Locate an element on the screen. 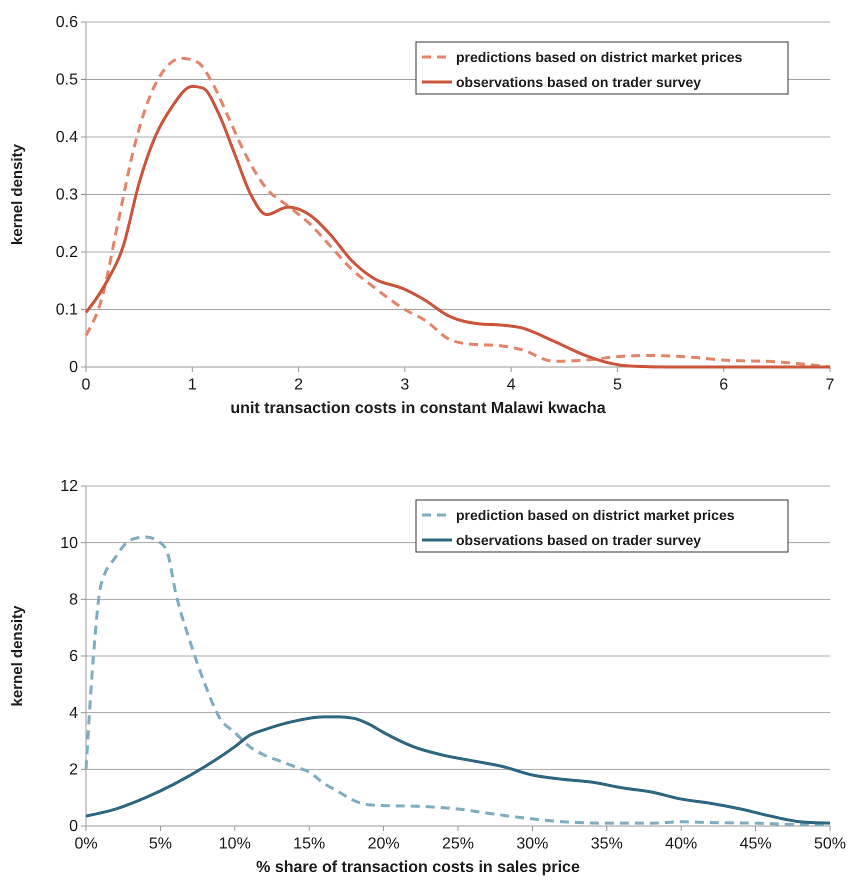 This screenshot has width=853, height=885. x-tick-label: 35% is located at coordinates (606, 843).